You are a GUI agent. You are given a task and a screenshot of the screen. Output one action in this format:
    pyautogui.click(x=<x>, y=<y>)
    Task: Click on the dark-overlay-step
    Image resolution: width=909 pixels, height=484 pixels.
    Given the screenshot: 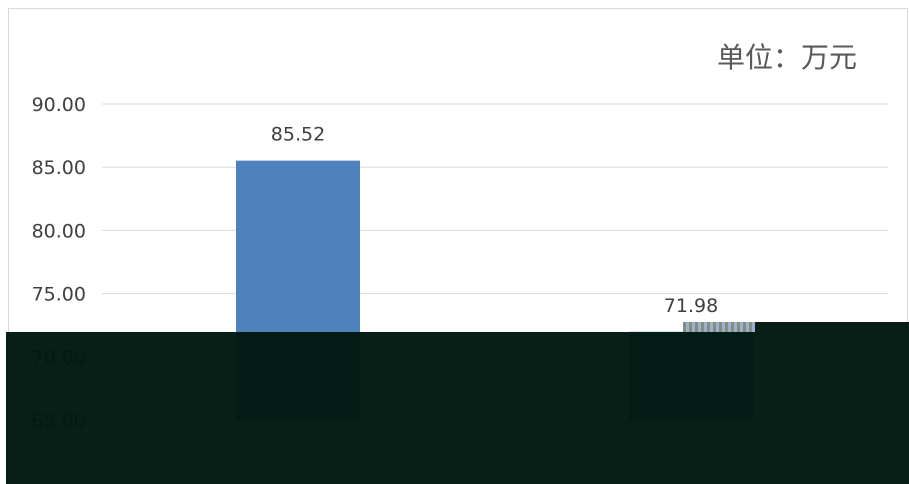 What is the action you would take?
    pyautogui.click(x=832, y=327)
    